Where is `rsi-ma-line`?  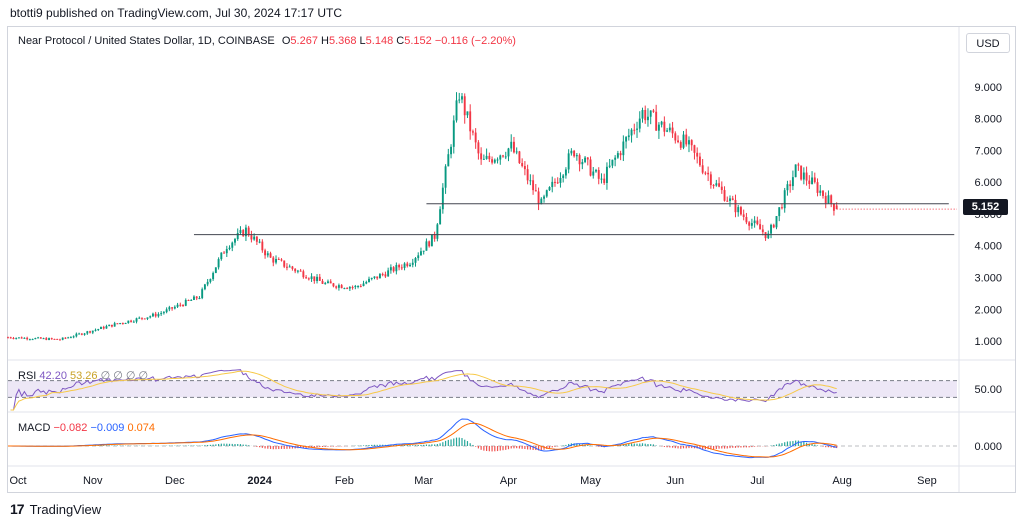 rsi-ma-line is located at coordinates (423, 390).